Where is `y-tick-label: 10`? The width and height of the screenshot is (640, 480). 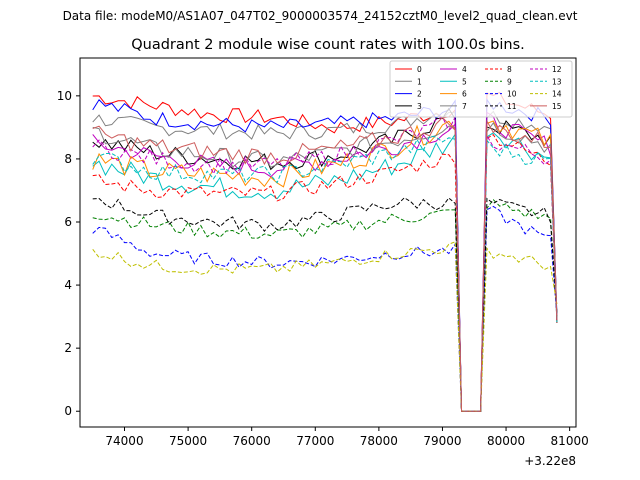 y-tick-label: 10 is located at coordinates (64, 96).